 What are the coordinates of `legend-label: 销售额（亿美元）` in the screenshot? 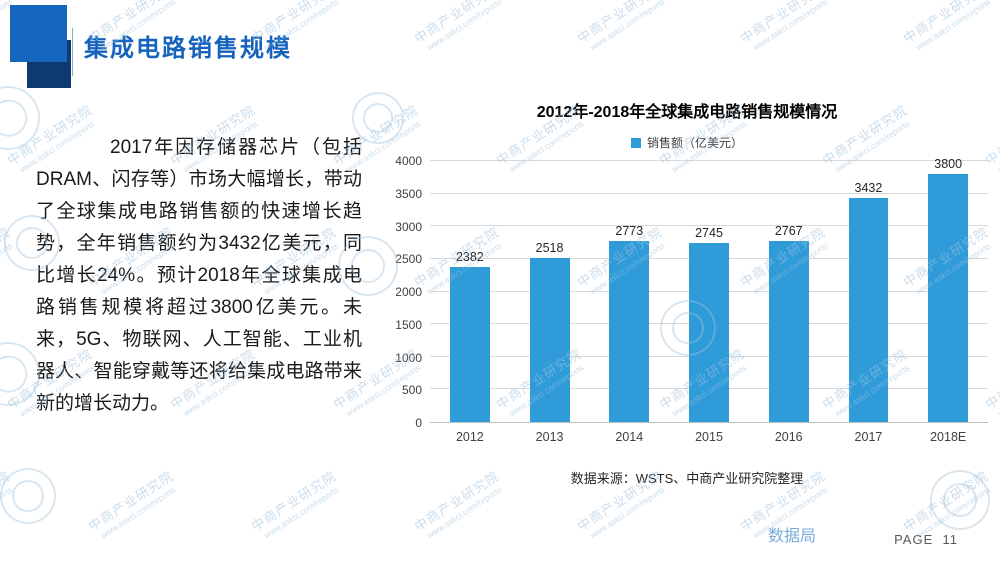 It's located at (694, 143).